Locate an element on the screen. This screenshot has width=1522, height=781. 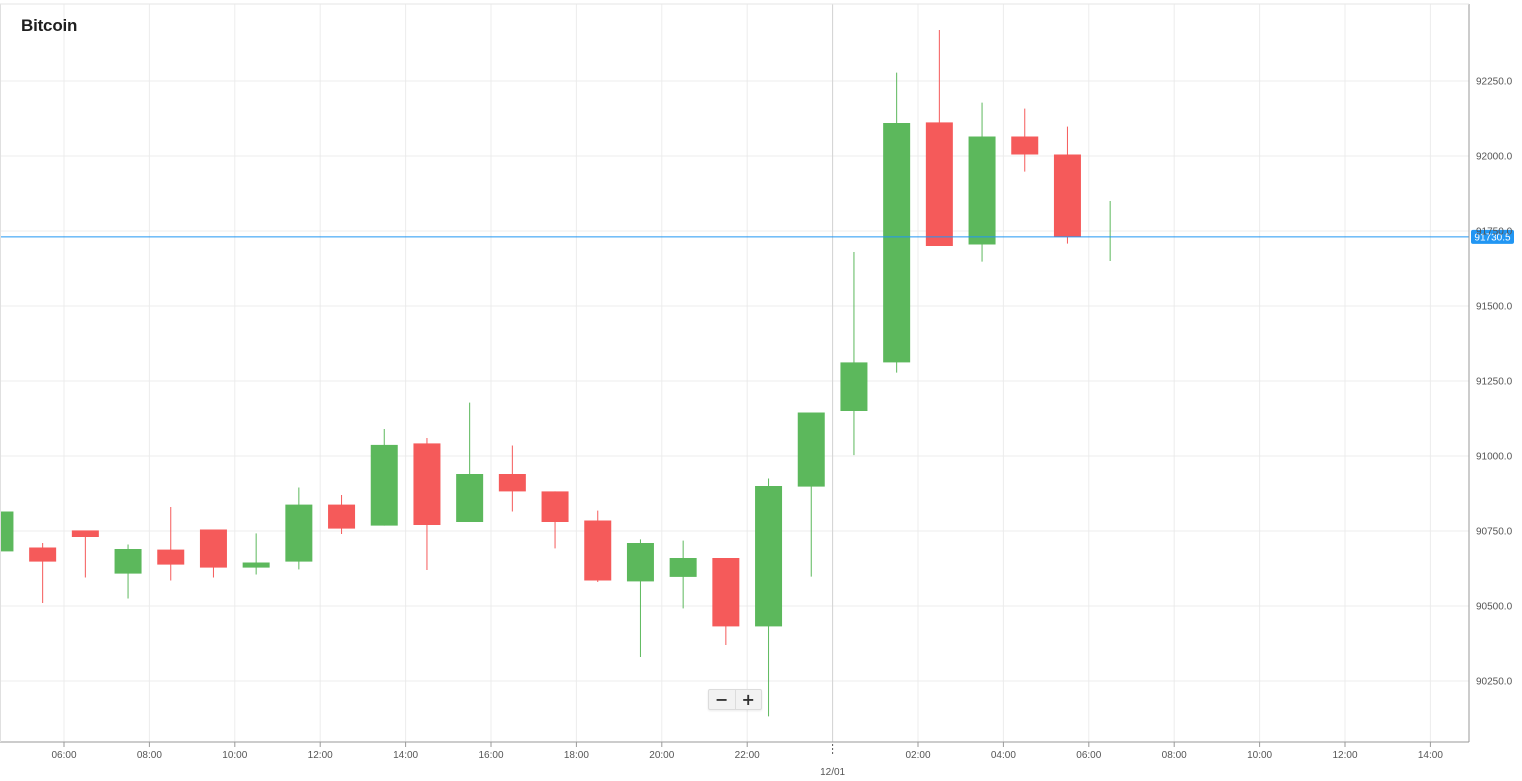
x-tick-label: 04:00 is located at coordinates (1003, 755).